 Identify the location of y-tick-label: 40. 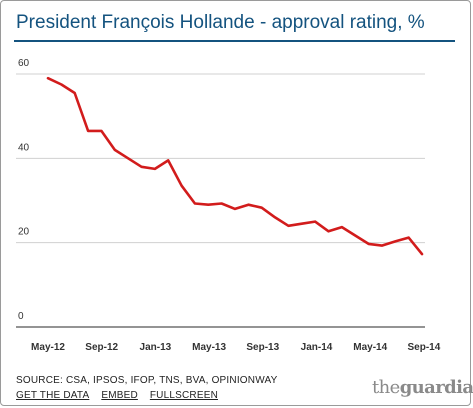
(24, 147).